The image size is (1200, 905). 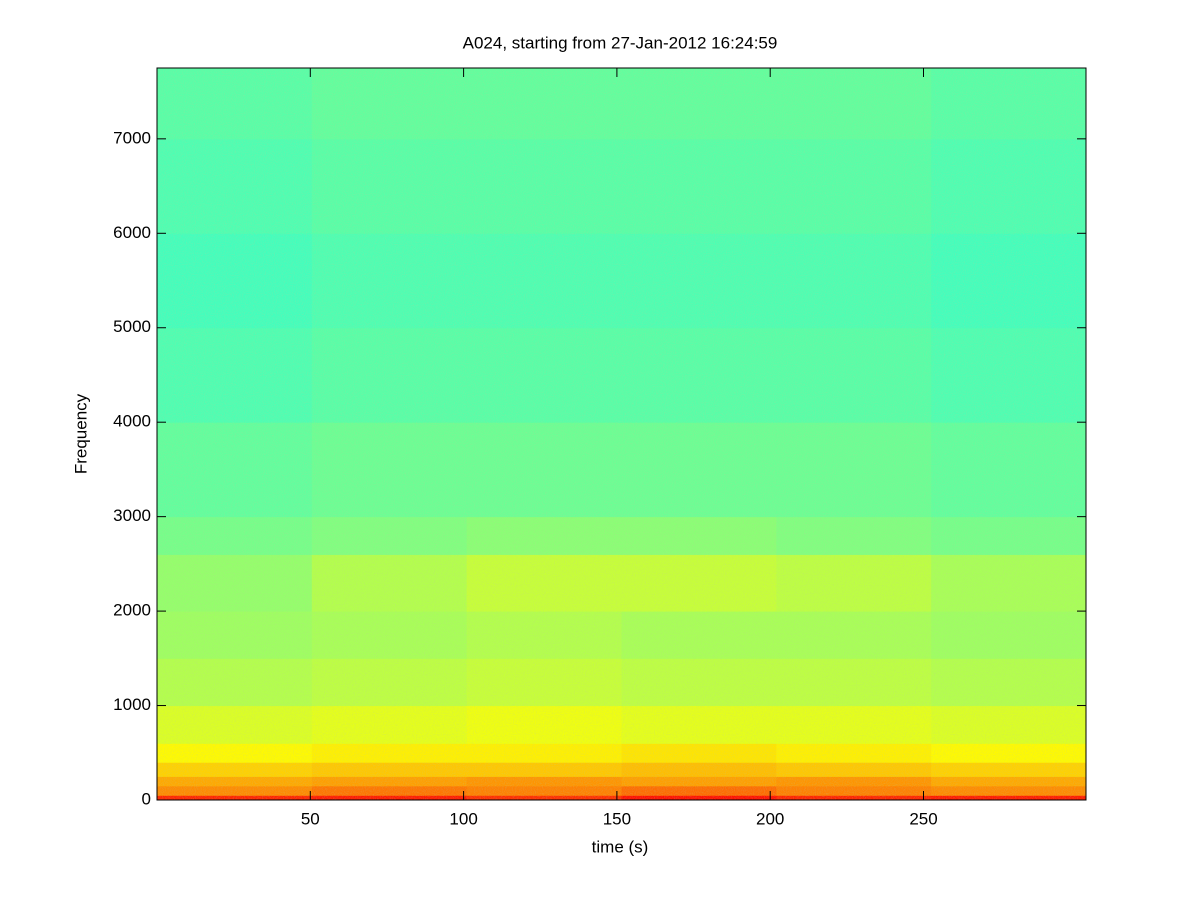 I want to click on y-tick-label: 6000, so click(x=132, y=232).